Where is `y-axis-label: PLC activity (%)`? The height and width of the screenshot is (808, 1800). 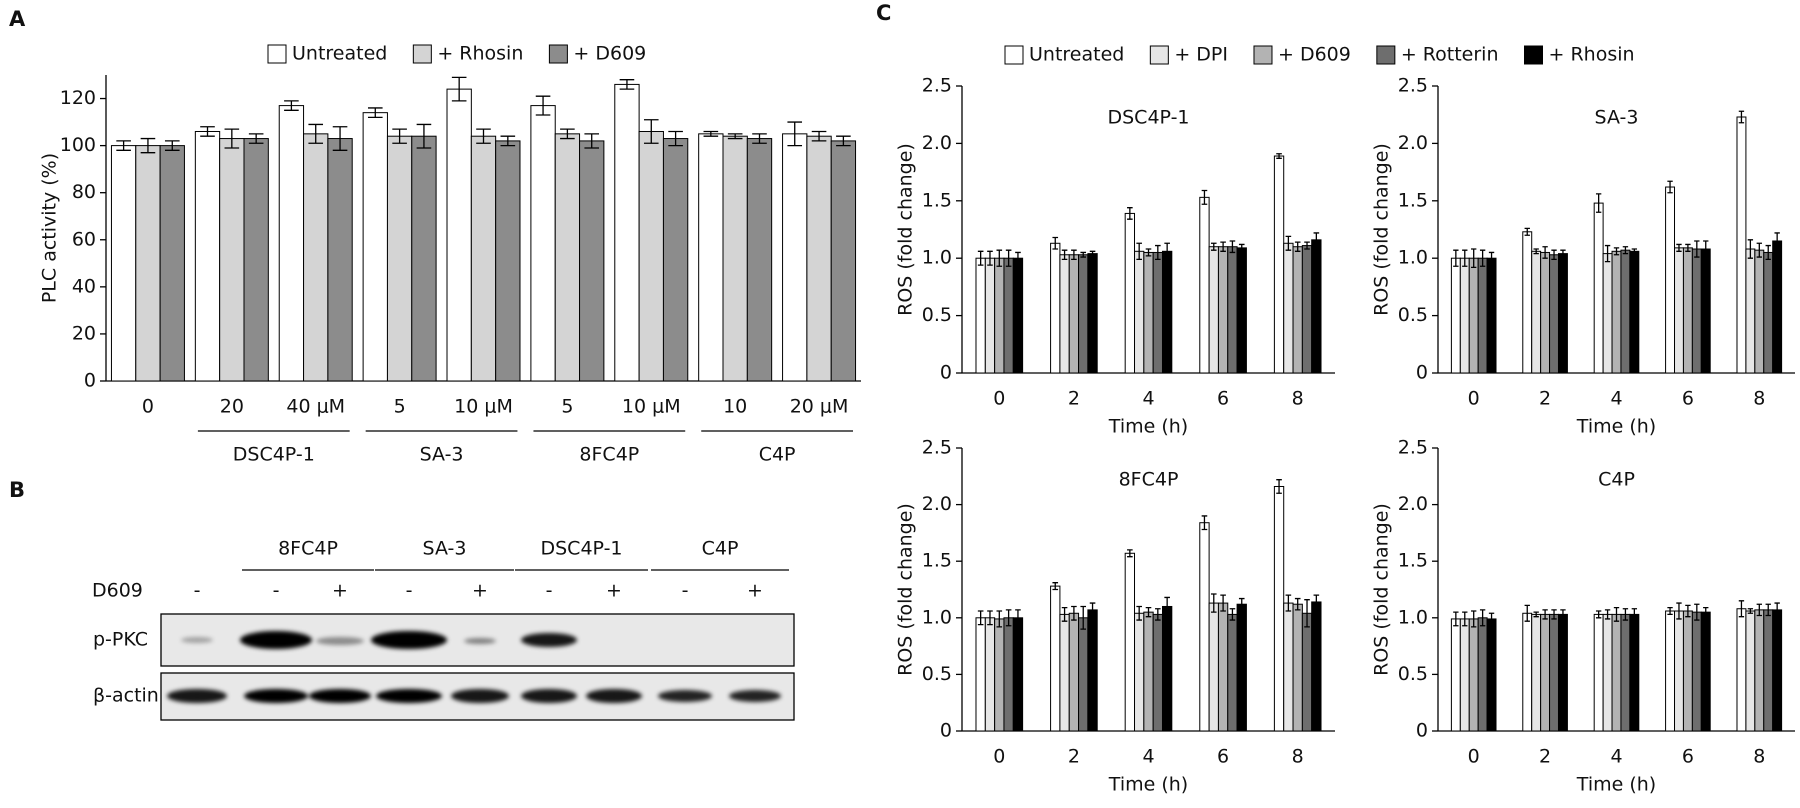
y-axis-label: PLC activity (%) is located at coordinates (50, 228).